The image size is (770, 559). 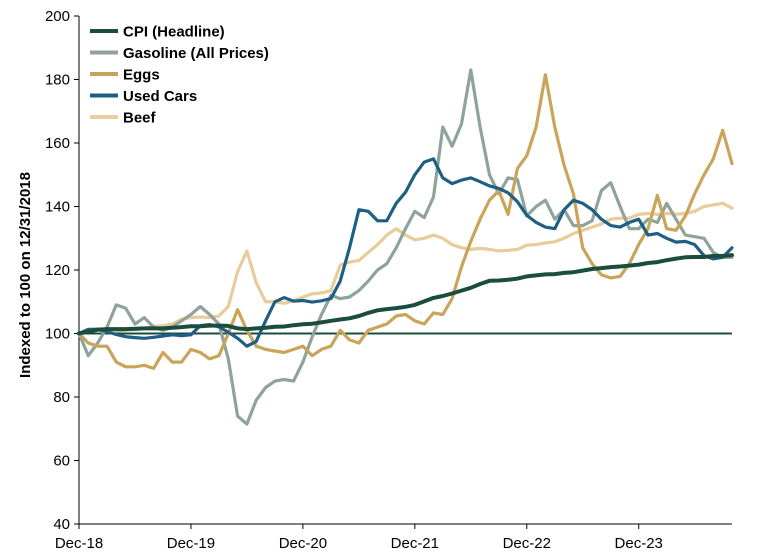 I want to click on x-tick-label: Dec-21, so click(x=415, y=543).